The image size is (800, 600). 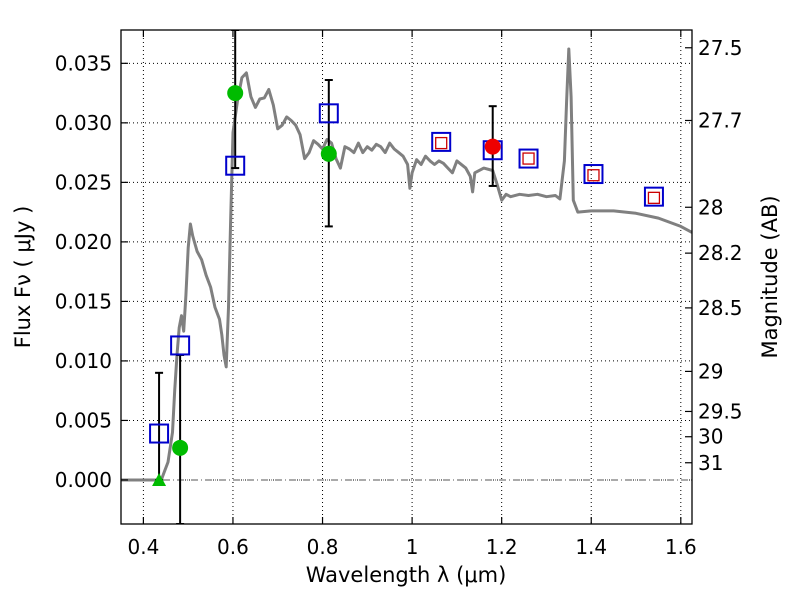 What do you see at coordinates (710, 371) in the screenshot?
I see `magnitude-tick-label: 29` at bounding box center [710, 371].